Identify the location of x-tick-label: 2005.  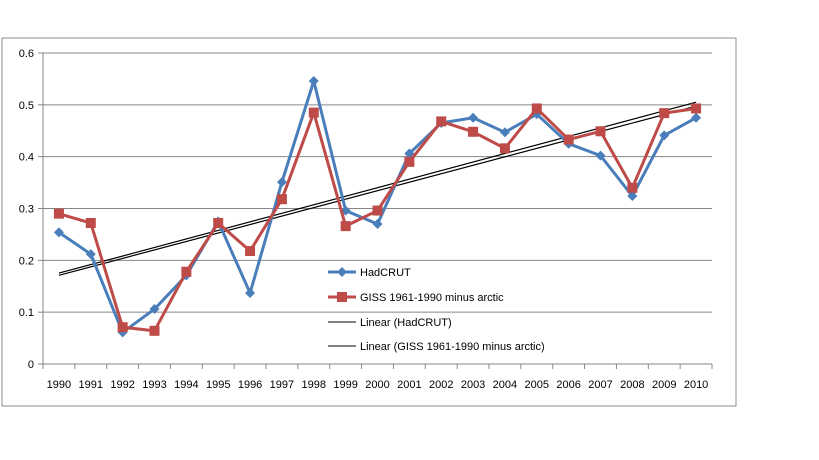
(537, 385).